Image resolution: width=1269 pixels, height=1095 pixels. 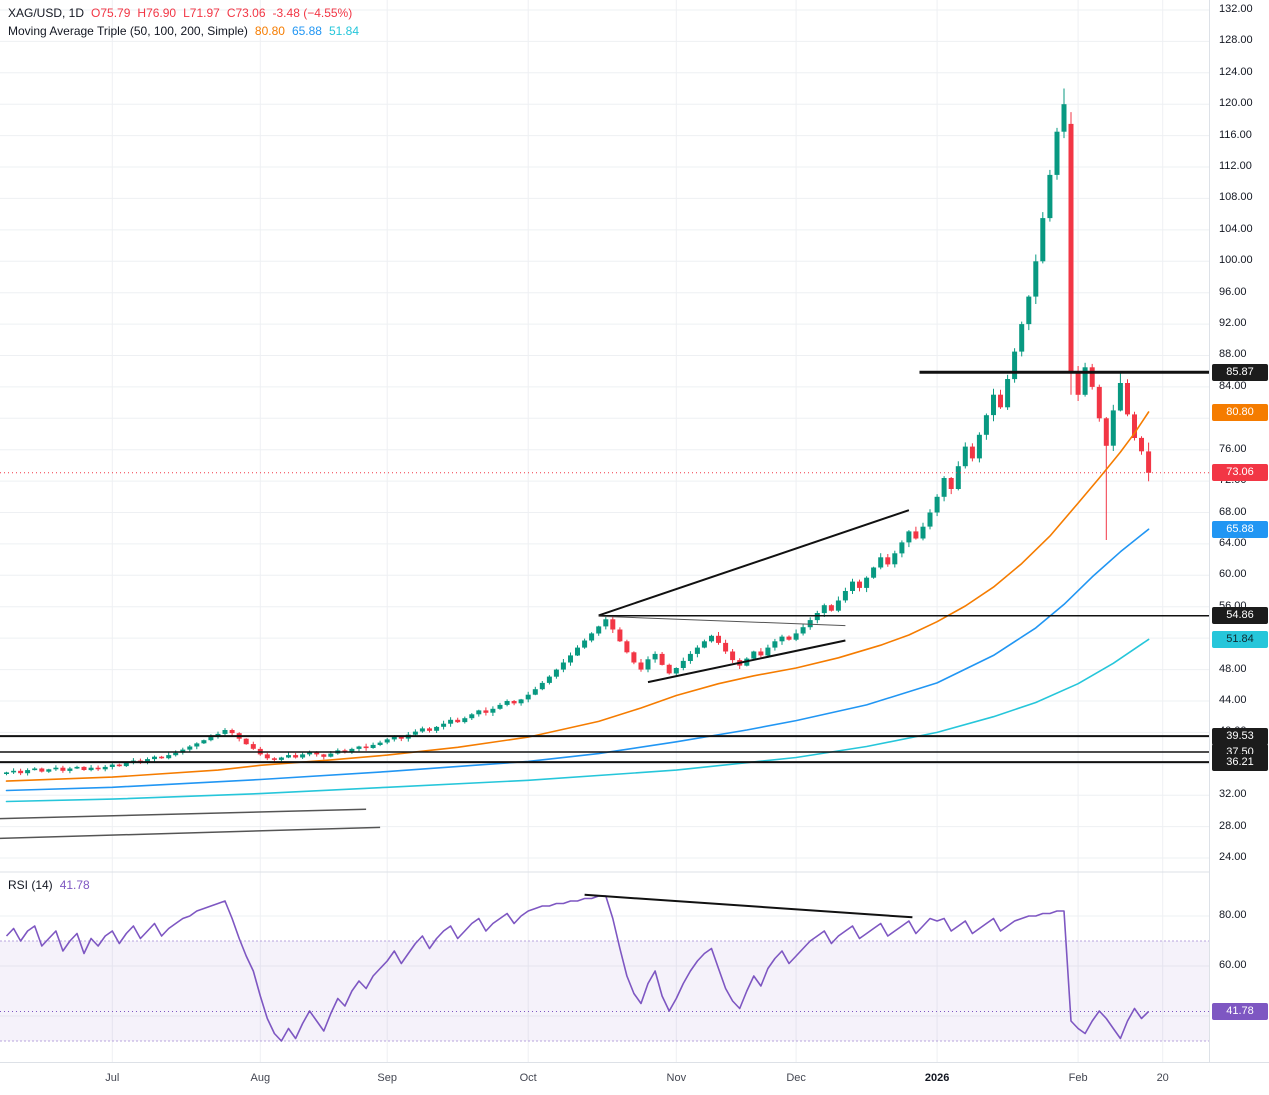 I want to click on price-tick-label: 132.00, so click(x=1236, y=9).